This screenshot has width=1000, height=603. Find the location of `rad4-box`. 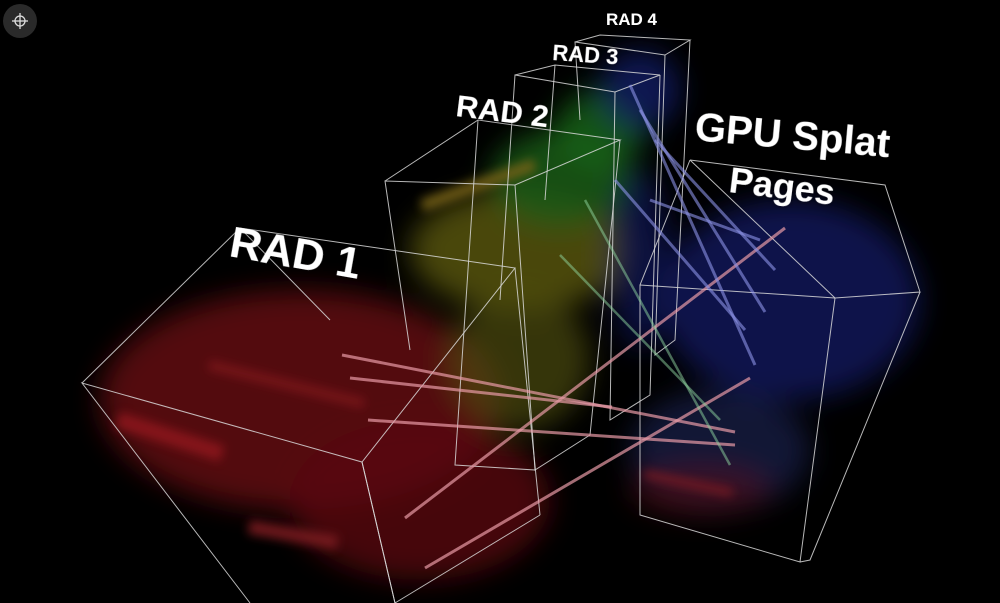

rad4-box is located at coordinates (633, 77).